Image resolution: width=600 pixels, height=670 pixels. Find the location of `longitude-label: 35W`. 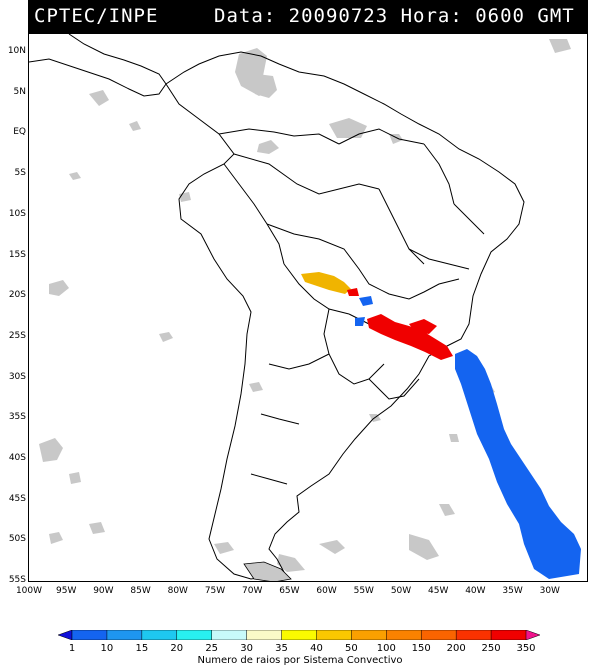

longitude-label: 35W is located at coordinates (512, 591).